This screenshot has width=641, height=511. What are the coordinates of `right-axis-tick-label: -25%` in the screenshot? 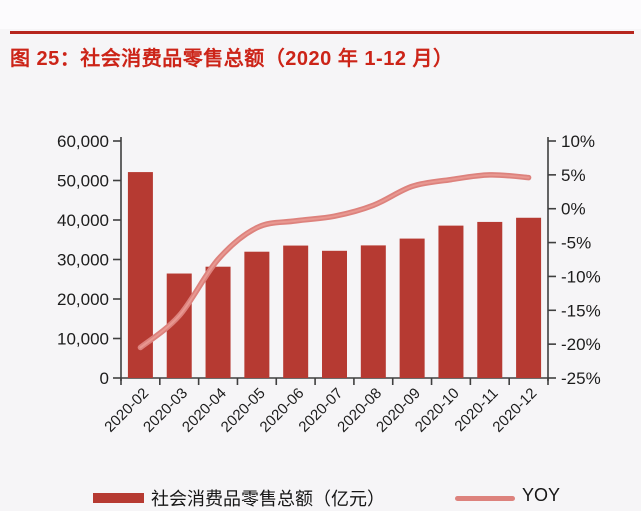 It's located at (581, 378).